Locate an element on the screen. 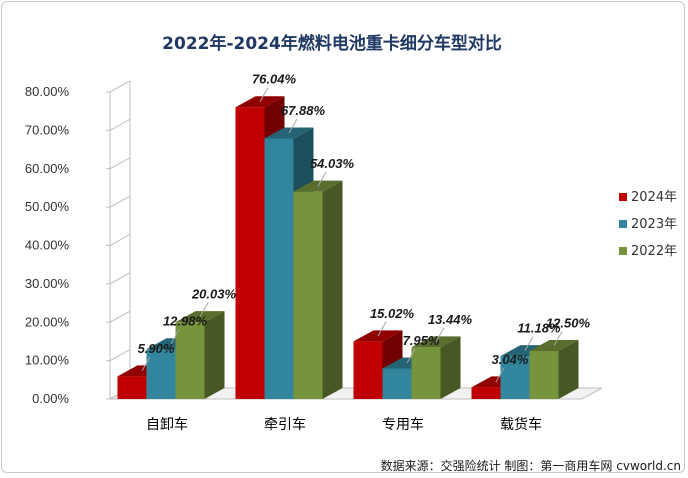 Image resolution: width=688 pixels, height=478 pixels. x-category-label: 专用车 is located at coordinates (403, 424).